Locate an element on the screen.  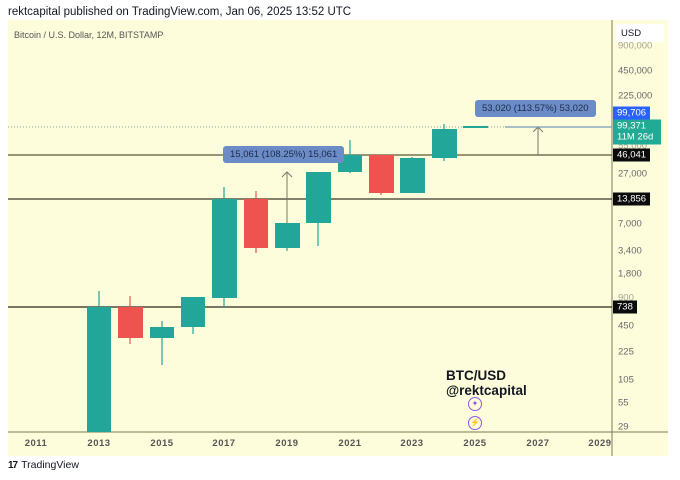
candle-2023 is located at coordinates (412, 175).